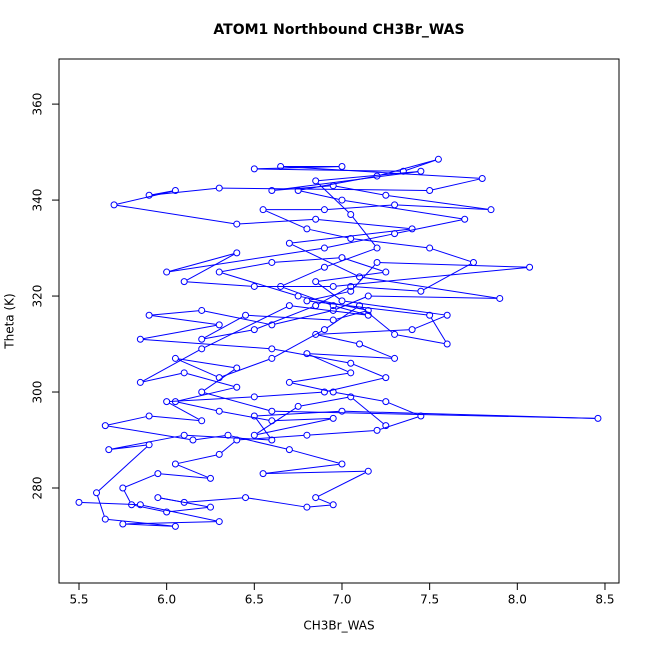 Image resolution: width=650 pixels, height=650 pixels. What do you see at coordinates (517, 600) in the screenshot?
I see `x-tick-label: 8.0` at bounding box center [517, 600].